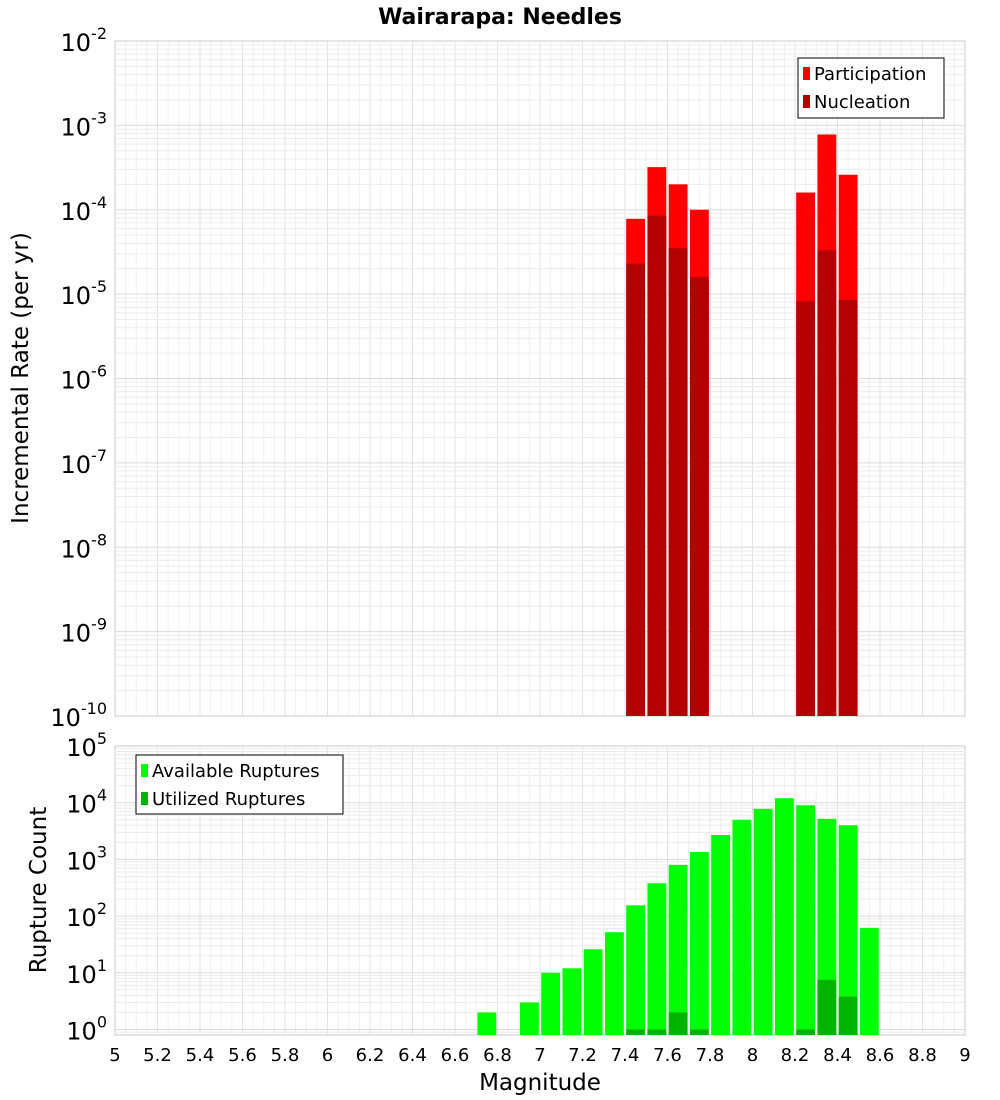  What do you see at coordinates (84, 40) in the screenshot?
I see `top-y-tick-label: 10⁻²` at bounding box center [84, 40].